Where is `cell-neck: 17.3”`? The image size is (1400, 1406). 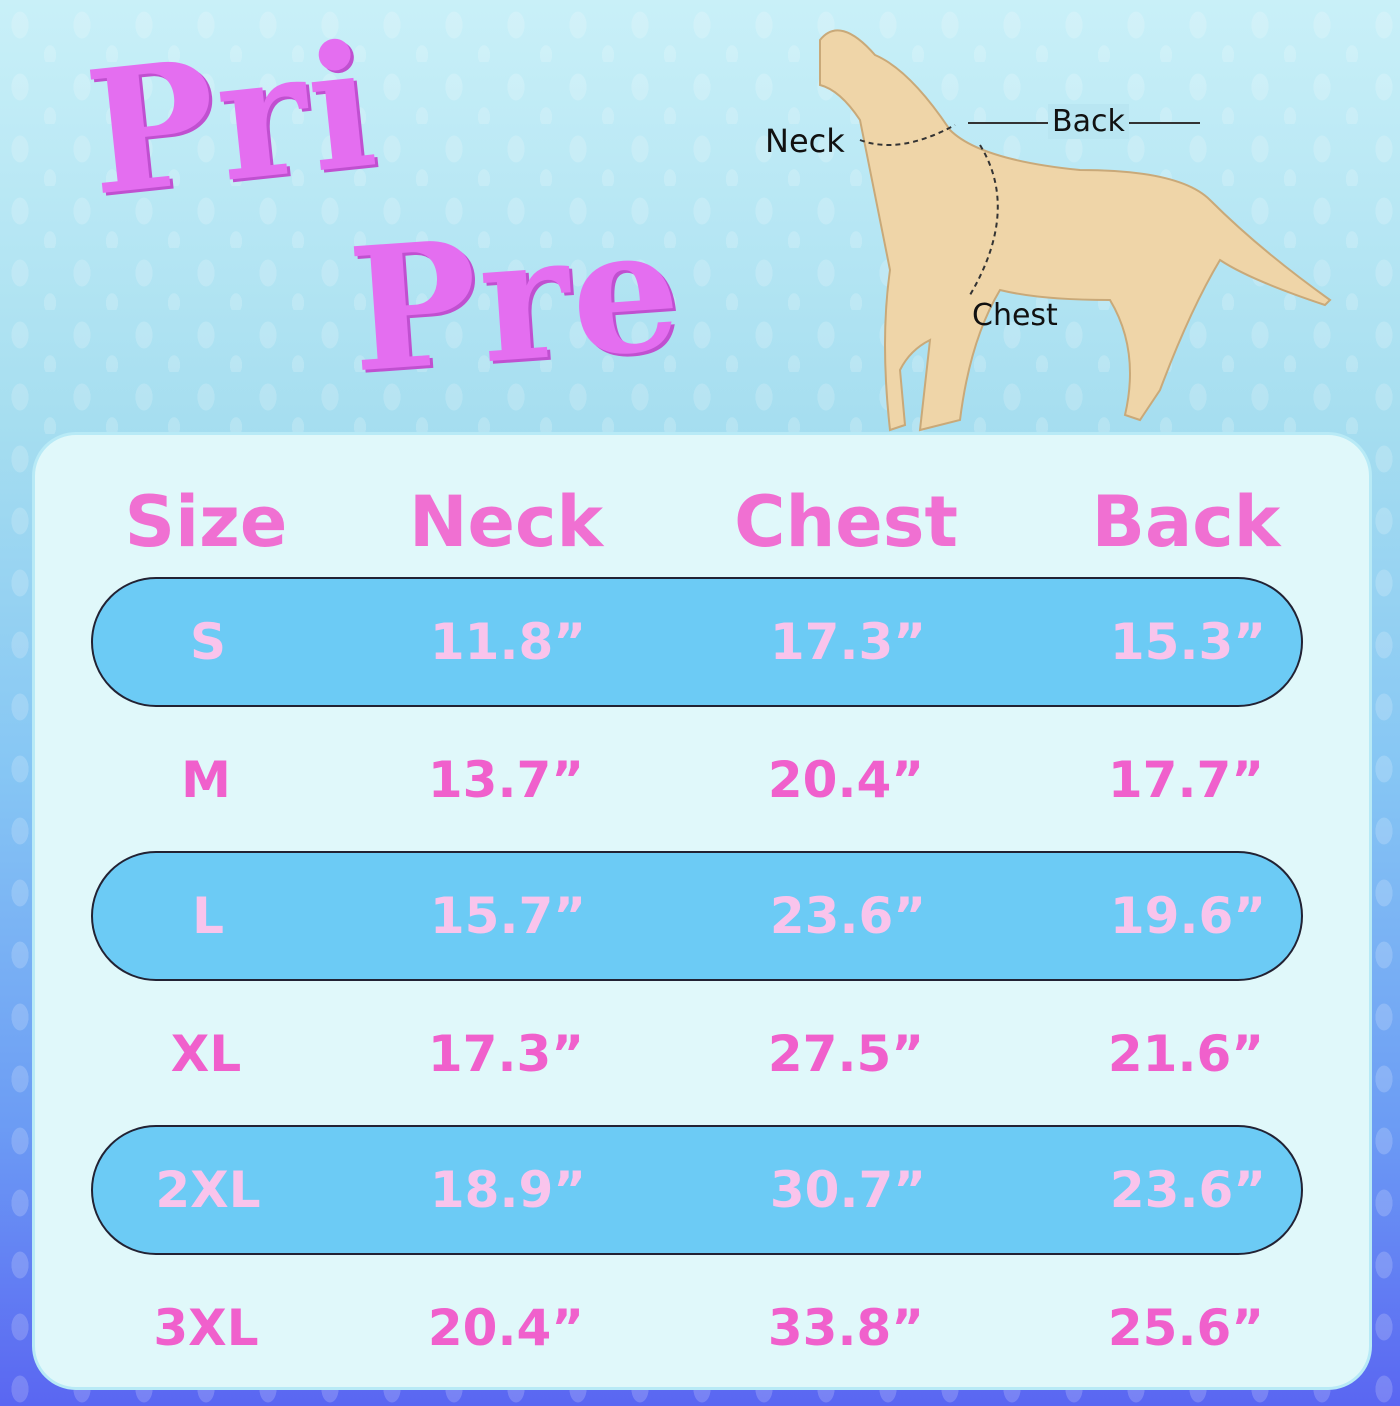
cell-neck: 17.3” is located at coordinates (506, 1054).